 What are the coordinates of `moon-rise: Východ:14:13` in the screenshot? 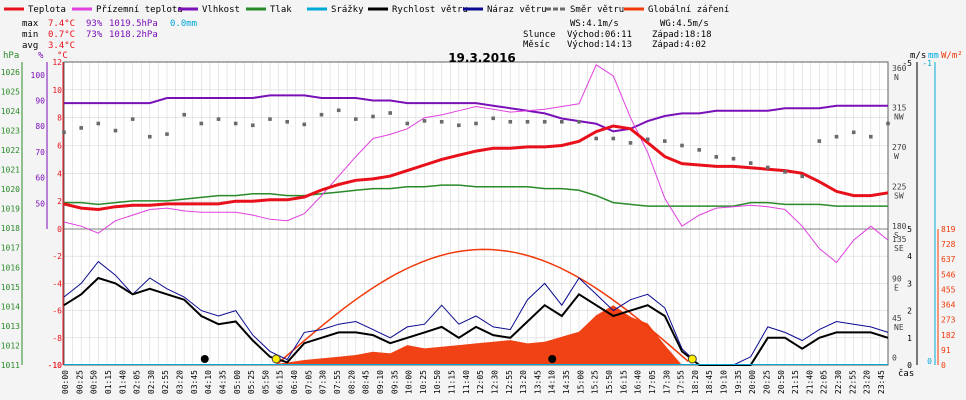 It's located at (599, 45).